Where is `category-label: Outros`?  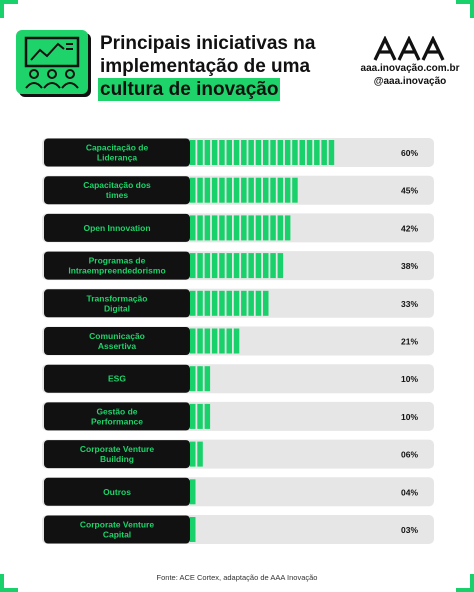 category-label: Outros is located at coordinates (117, 492).